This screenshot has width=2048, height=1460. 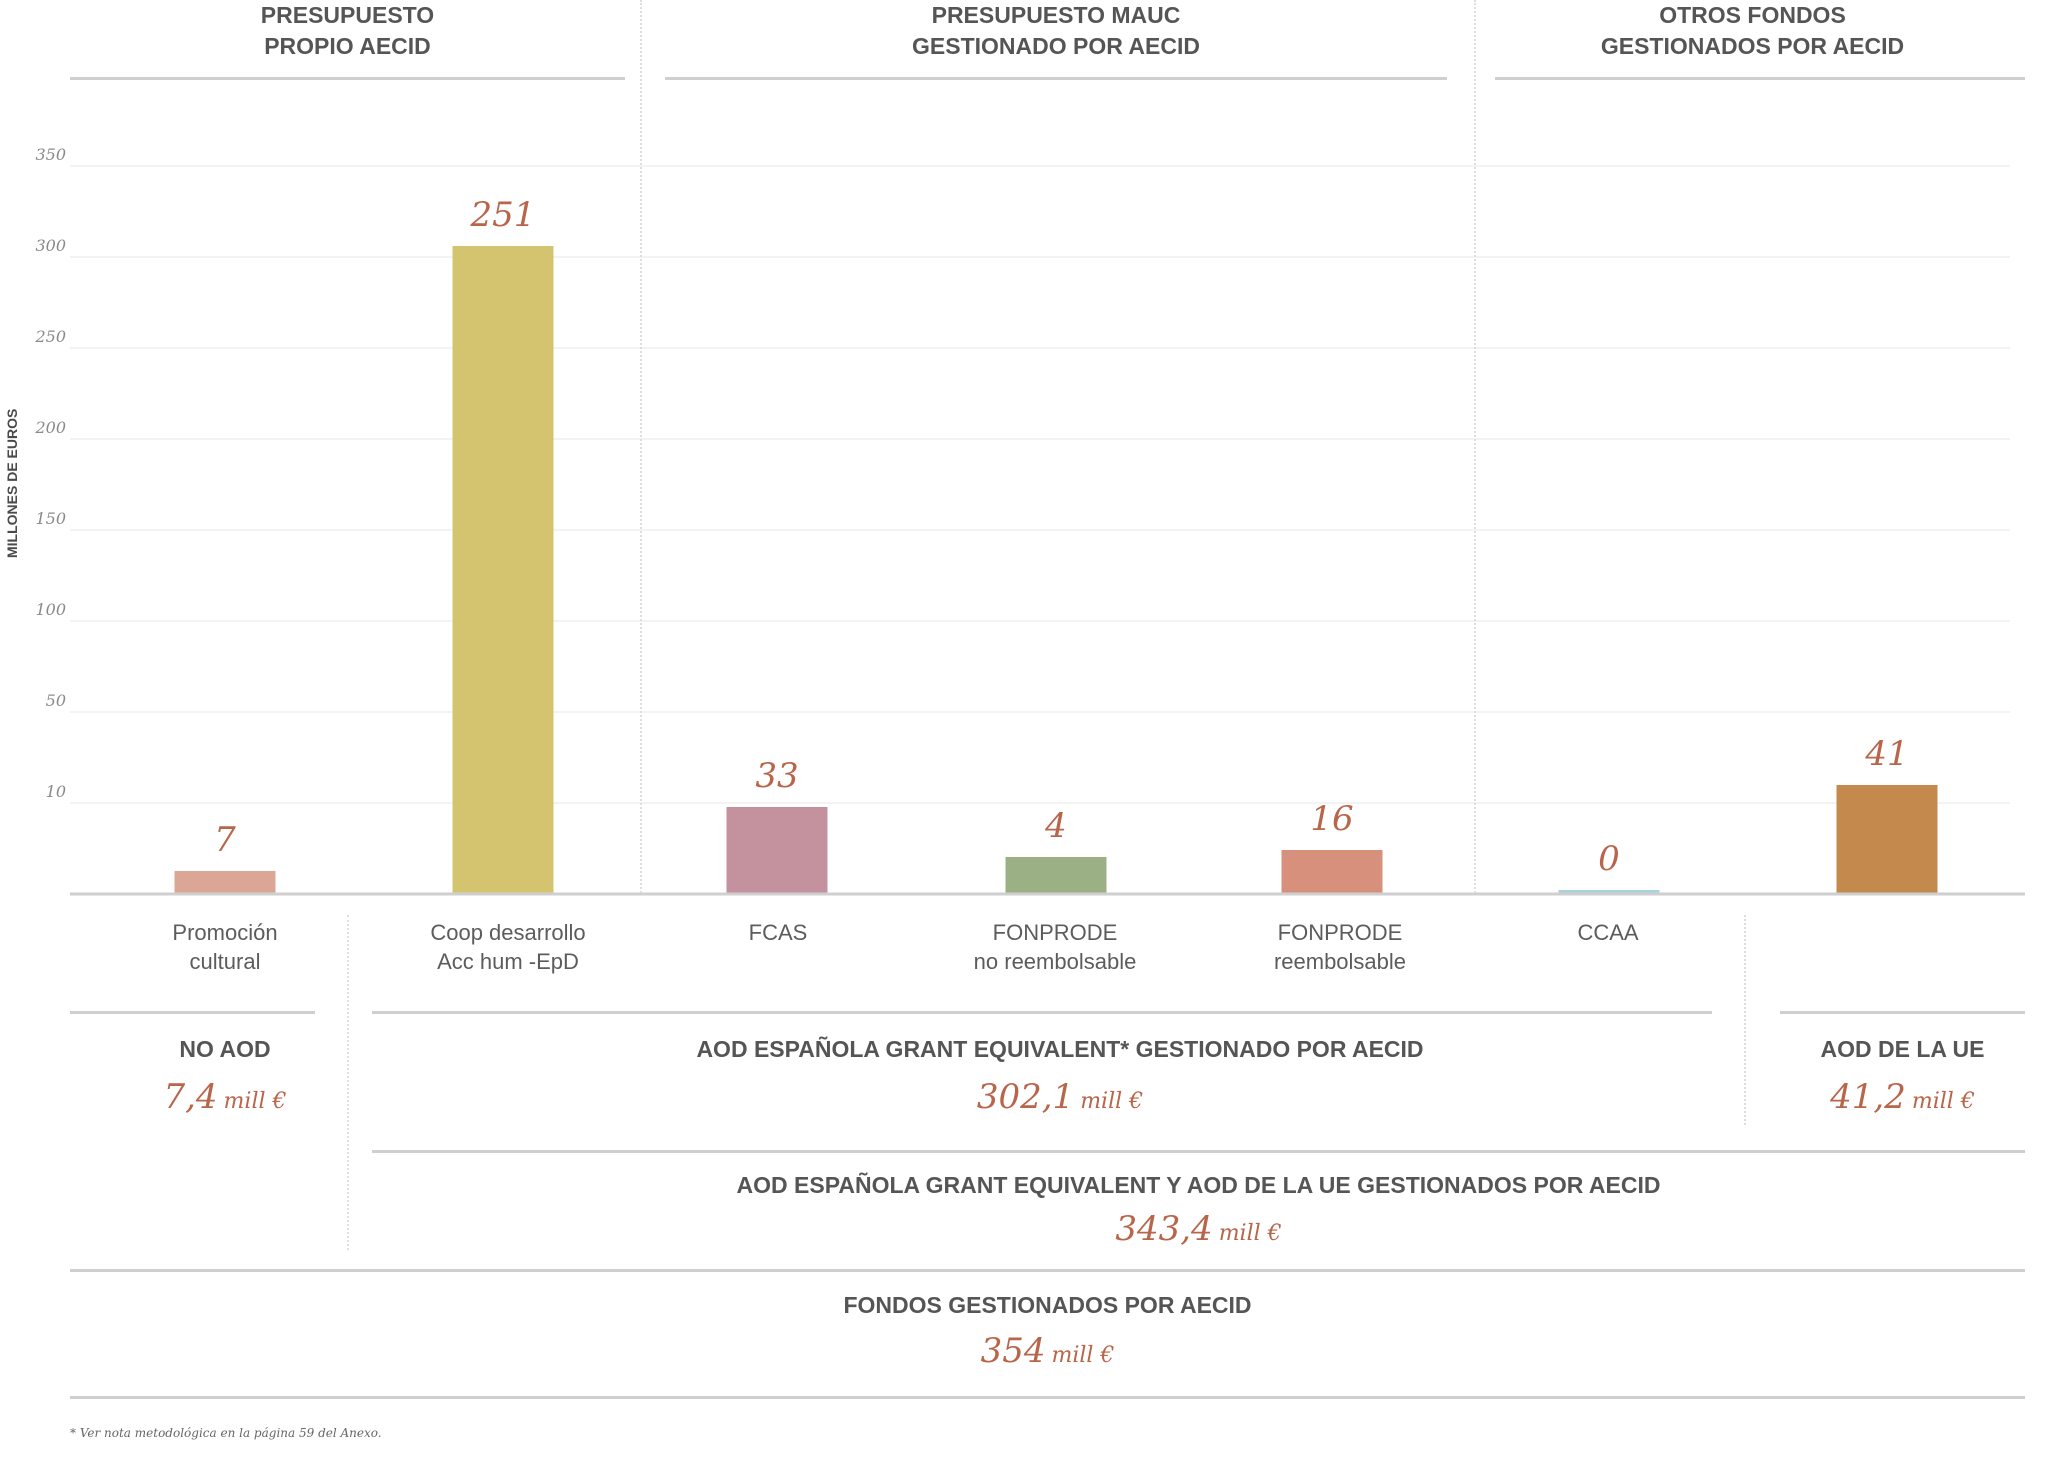 I want to click on summary-title: NO AOD, so click(x=225, y=1049).